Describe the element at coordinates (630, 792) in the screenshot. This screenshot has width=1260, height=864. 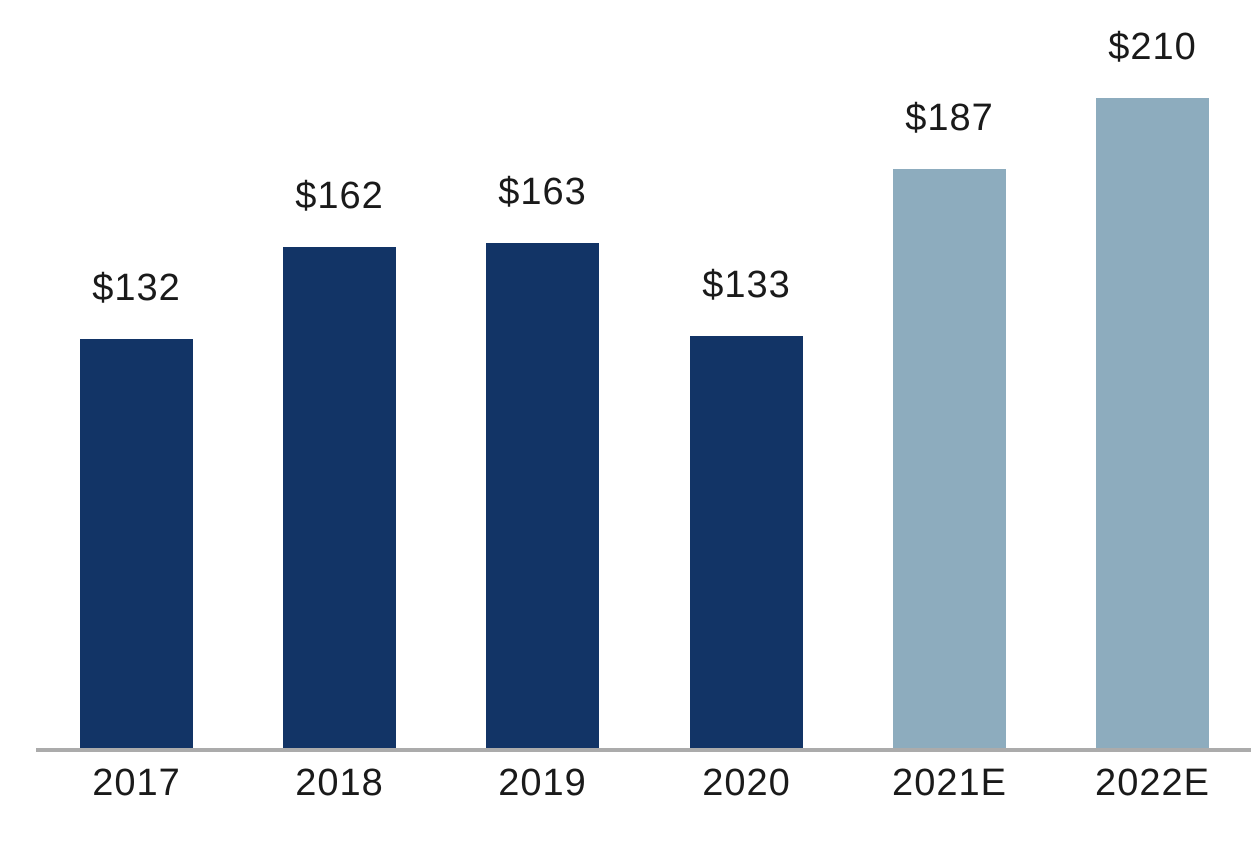
I see `x-axis-labels: 2017 2018 2019 2020 2021E 2022E` at that location.